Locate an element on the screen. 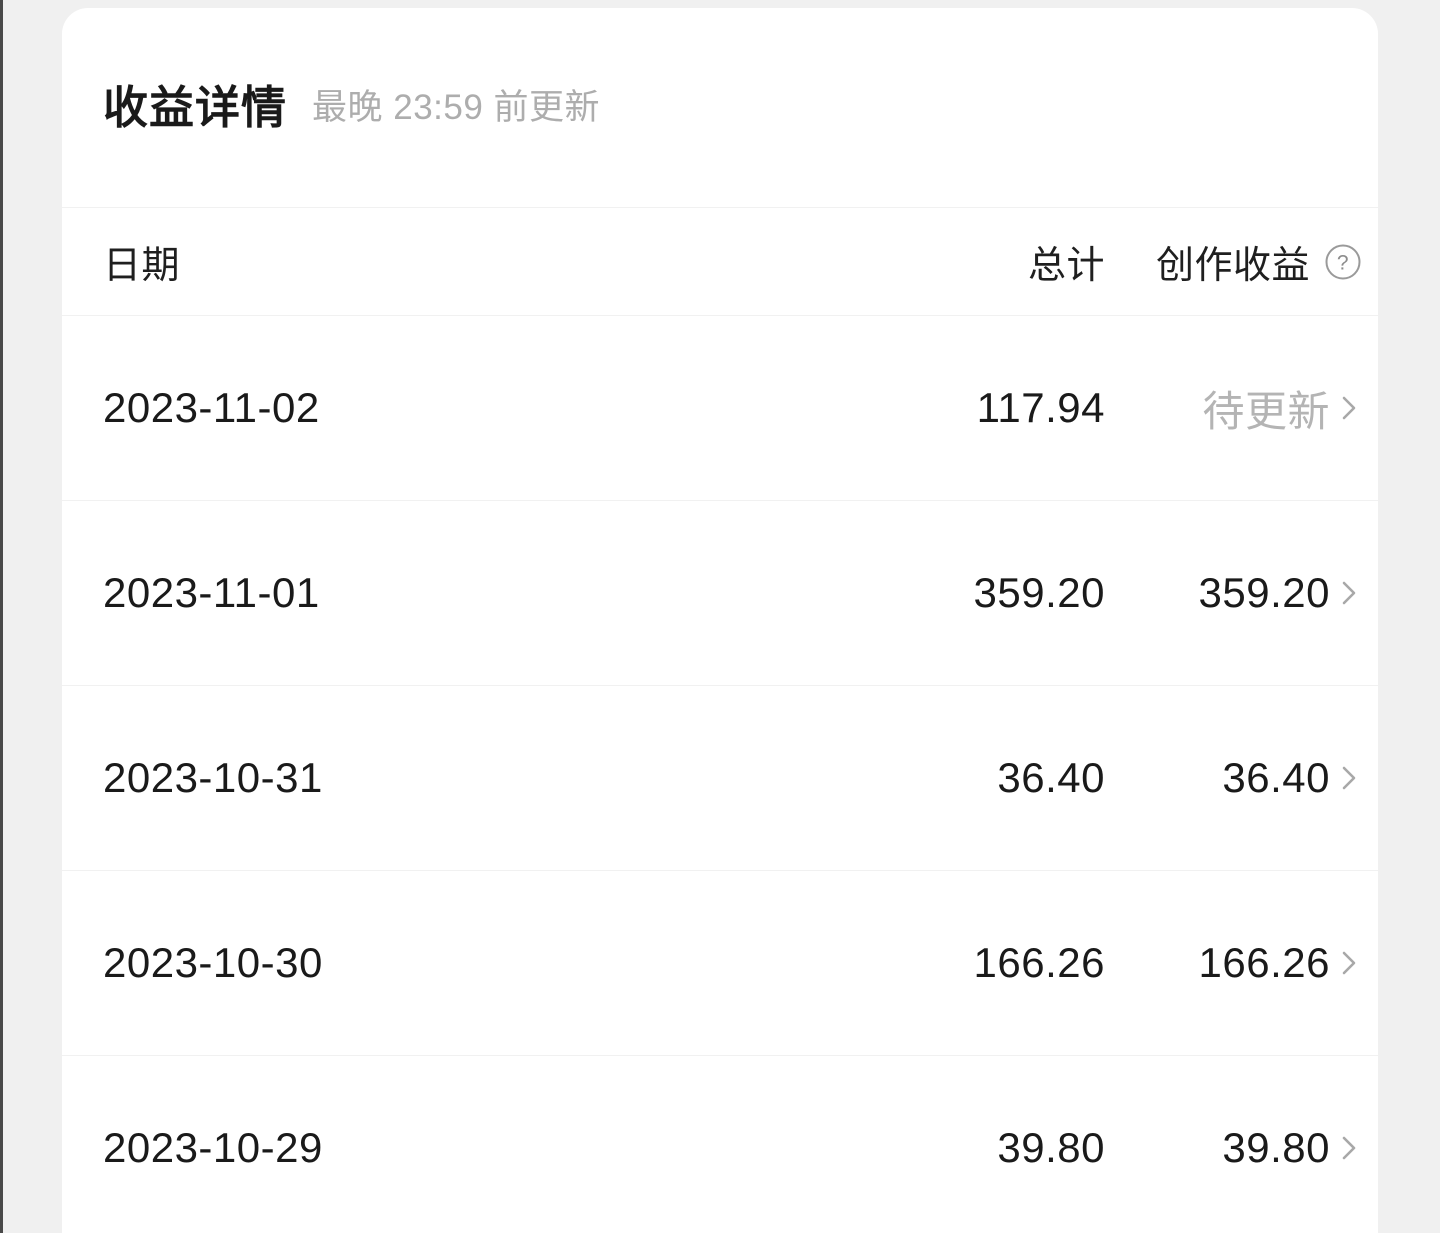  question-mark-circle-icon: ? is located at coordinates (1343, 262).